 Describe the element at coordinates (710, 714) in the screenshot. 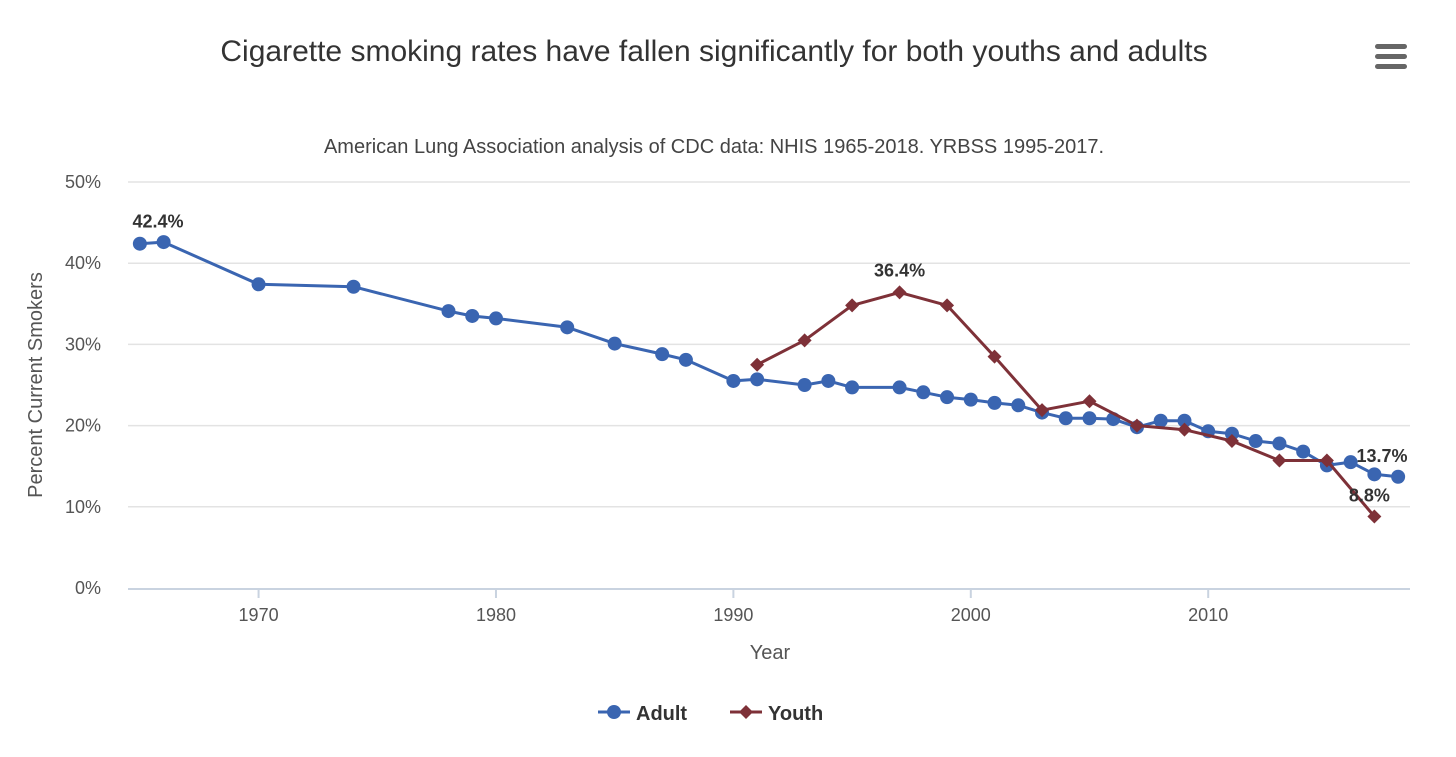

I see `legend: Adult Youth` at that location.